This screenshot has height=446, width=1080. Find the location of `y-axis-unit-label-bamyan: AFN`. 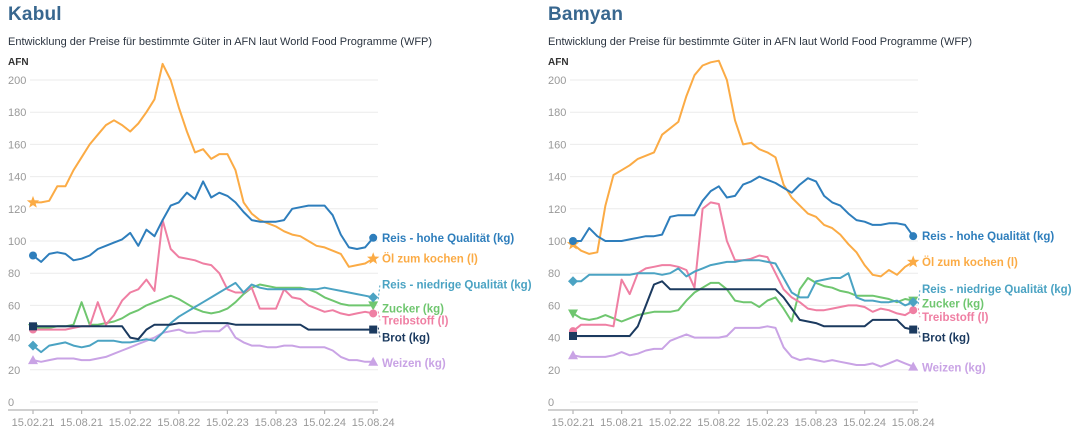

y-axis-unit-label-bamyan: AFN is located at coordinates (558, 62).